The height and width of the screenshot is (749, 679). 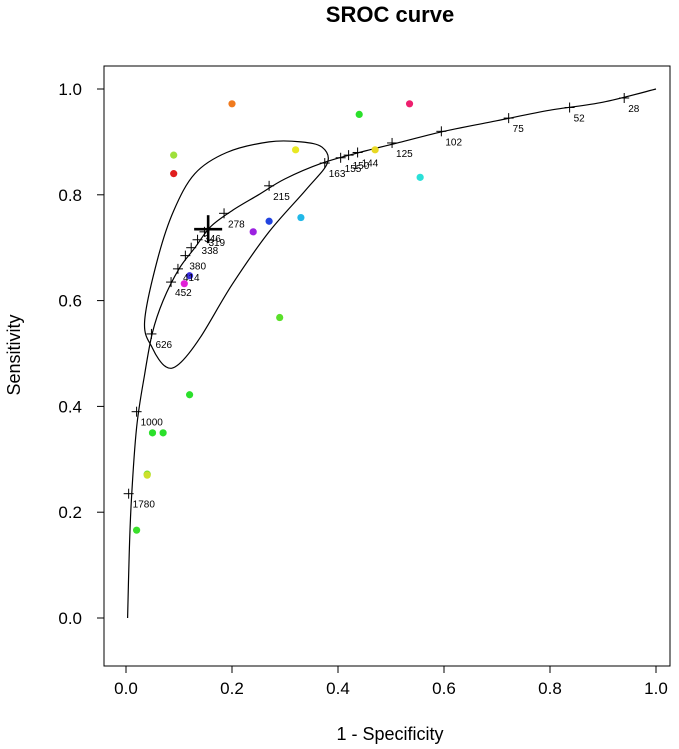 What do you see at coordinates (70, 406) in the screenshot?
I see `y-tick-label: 0.4` at bounding box center [70, 406].